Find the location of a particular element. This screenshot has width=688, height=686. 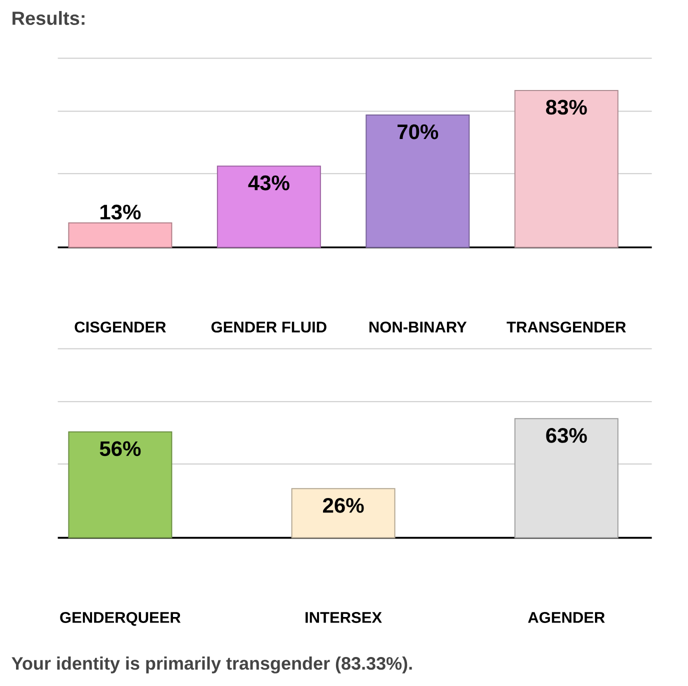

data-label: 56% is located at coordinates (120, 448).